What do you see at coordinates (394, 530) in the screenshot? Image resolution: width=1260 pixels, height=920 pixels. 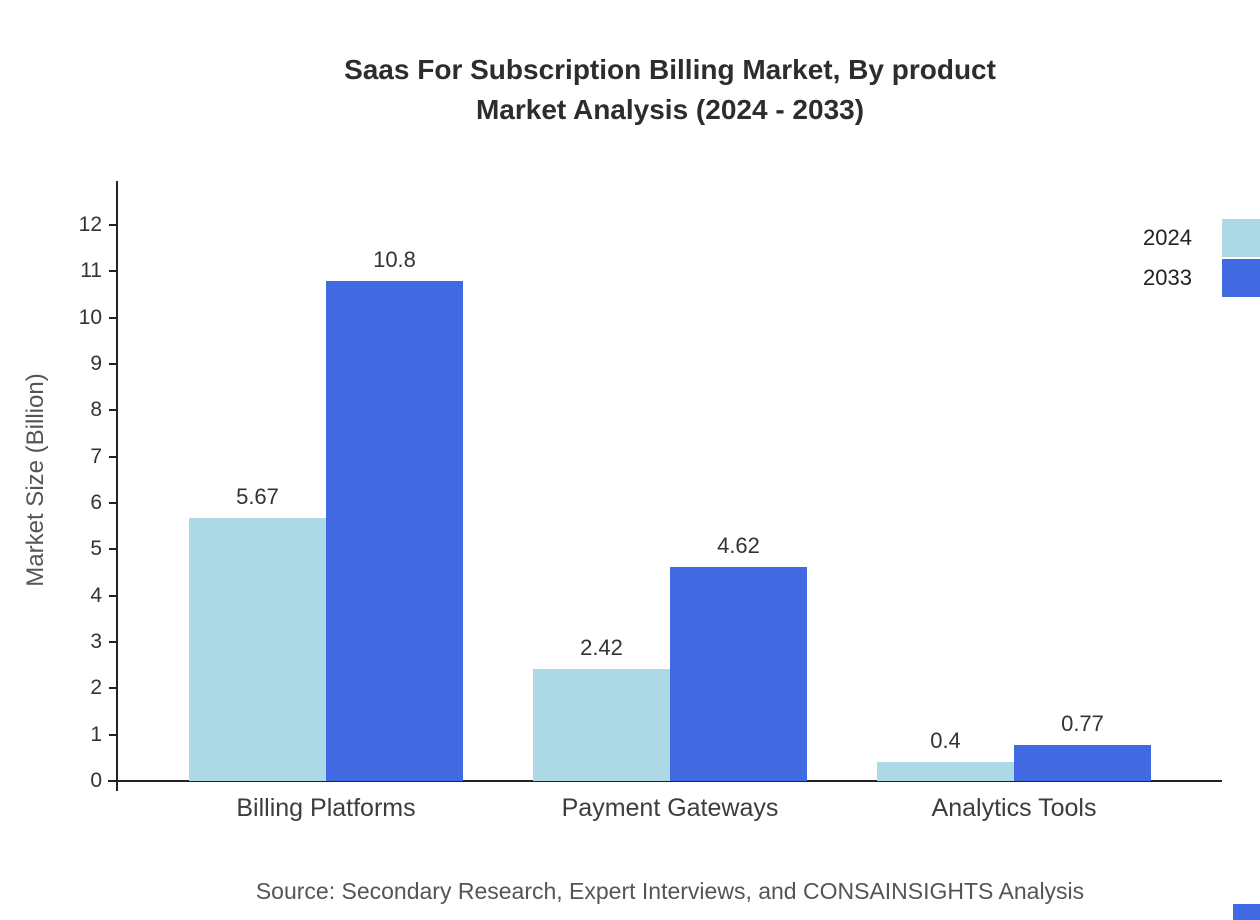 I see `bar-2033-billing-platforms` at bounding box center [394, 530].